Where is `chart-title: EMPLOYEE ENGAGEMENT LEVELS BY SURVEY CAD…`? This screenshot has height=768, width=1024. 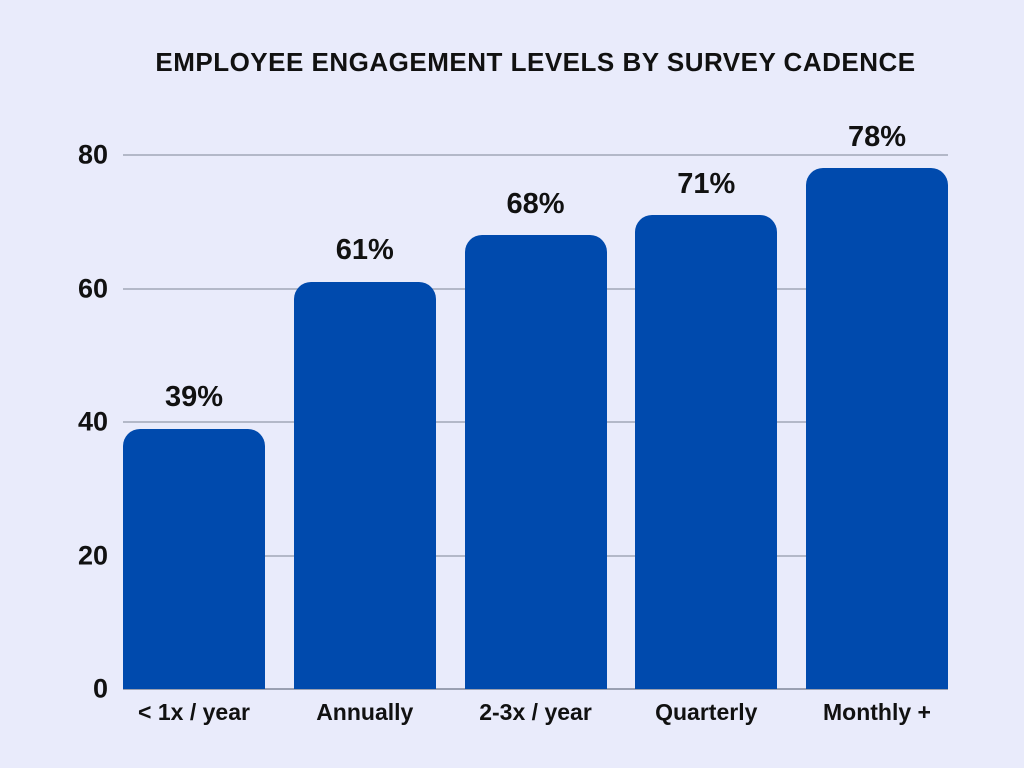
chart-title: EMPLOYEE ENGAGEMENT LEVELS BY SURVEY CAD… is located at coordinates (535, 62).